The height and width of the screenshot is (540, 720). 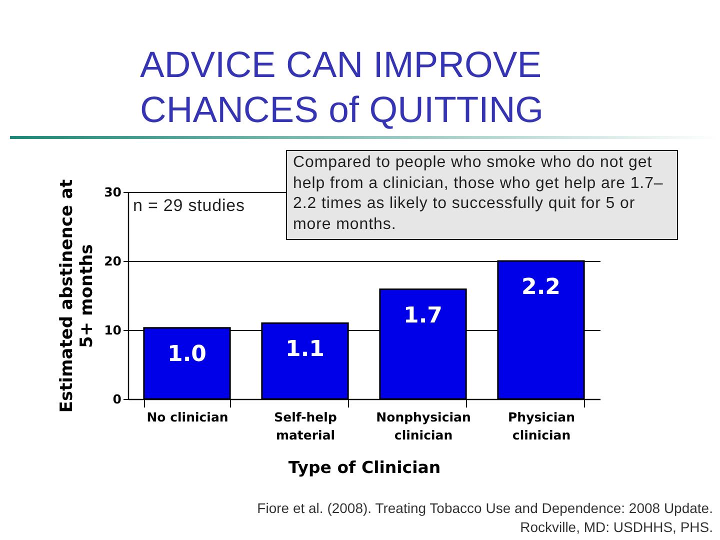 What do you see at coordinates (342, 87) in the screenshot?
I see `chart-title: ADVICE CAN IMPROVE CHANCES of QUITTING` at bounding box center [342, 87].